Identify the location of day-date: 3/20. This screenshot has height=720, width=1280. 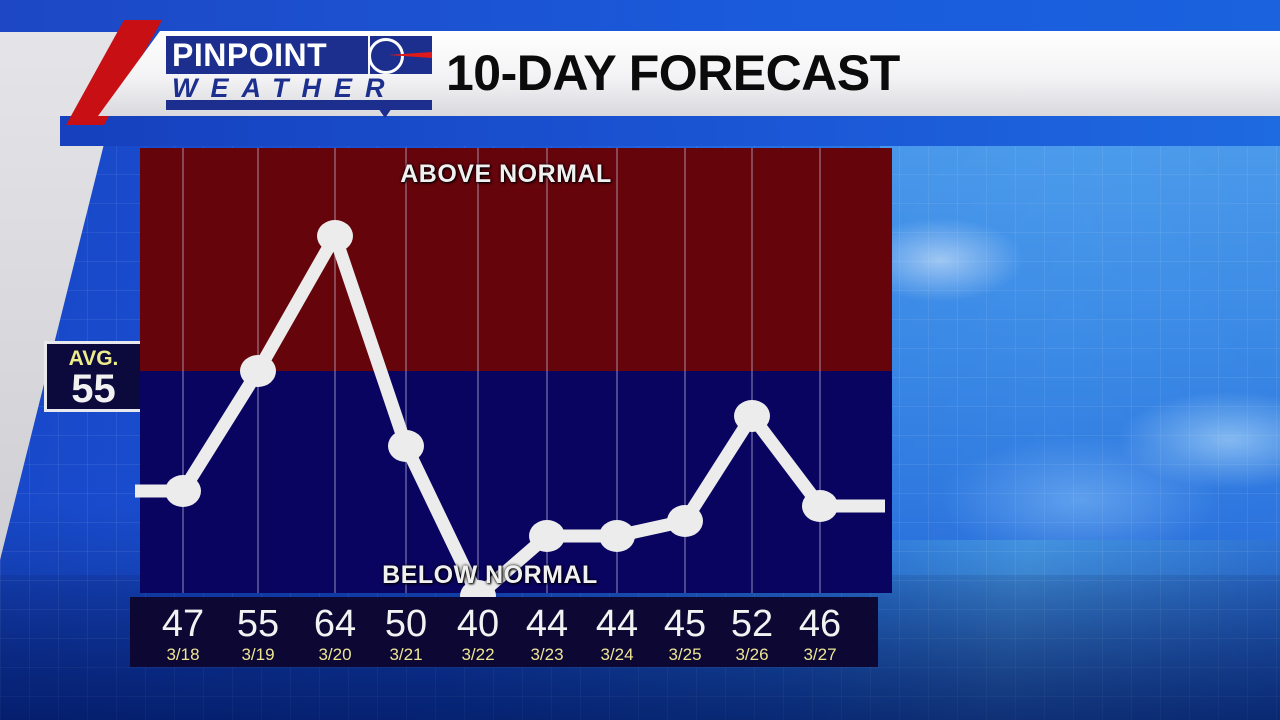
(335, 654).